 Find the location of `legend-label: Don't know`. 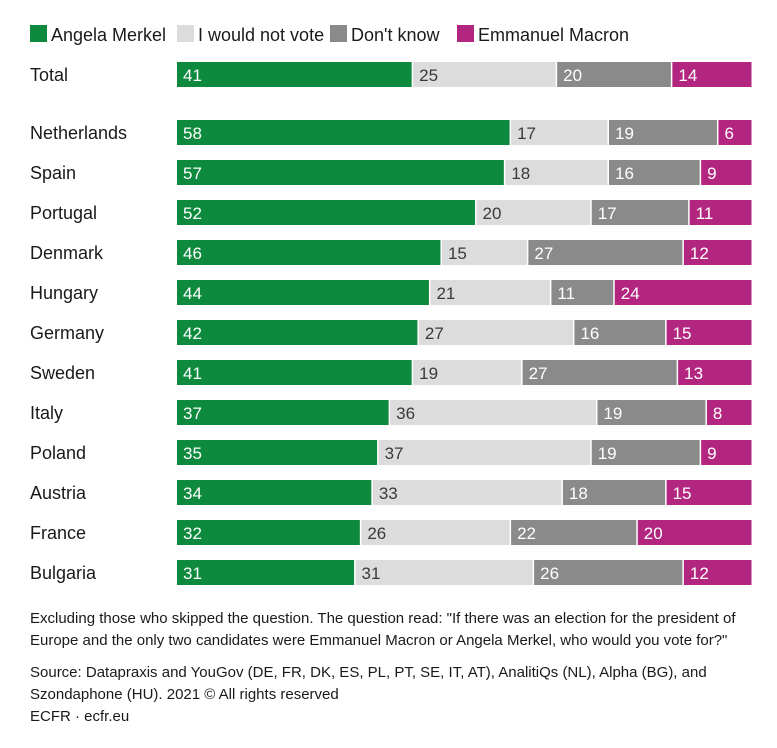

legend-label: Don't know is located at coordinates (395, 35).